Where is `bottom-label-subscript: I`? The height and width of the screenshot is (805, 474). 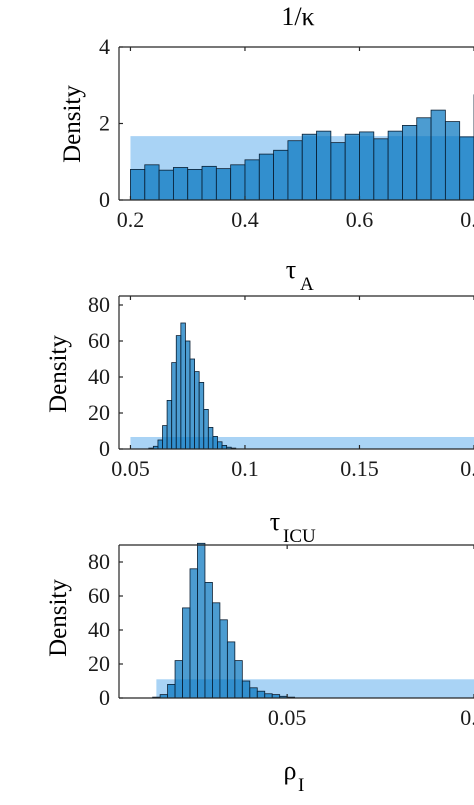
bottom-label-subscript: I is located at coordinates (301, 785).